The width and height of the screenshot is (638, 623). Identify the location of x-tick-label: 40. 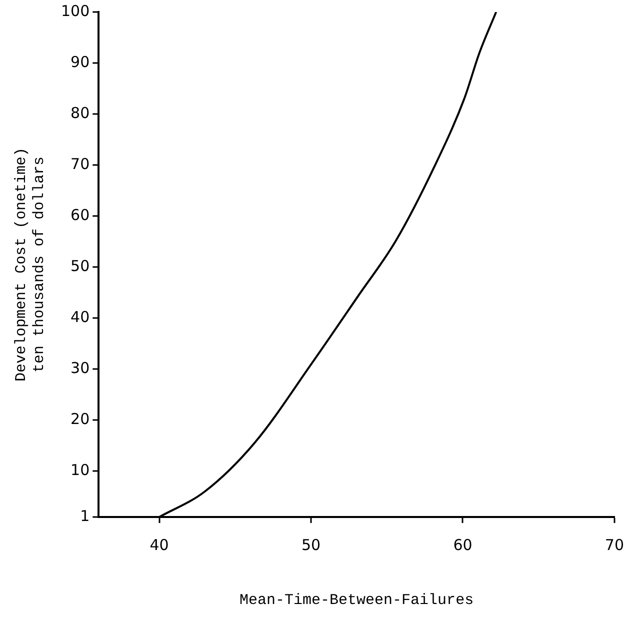
(159, 545).